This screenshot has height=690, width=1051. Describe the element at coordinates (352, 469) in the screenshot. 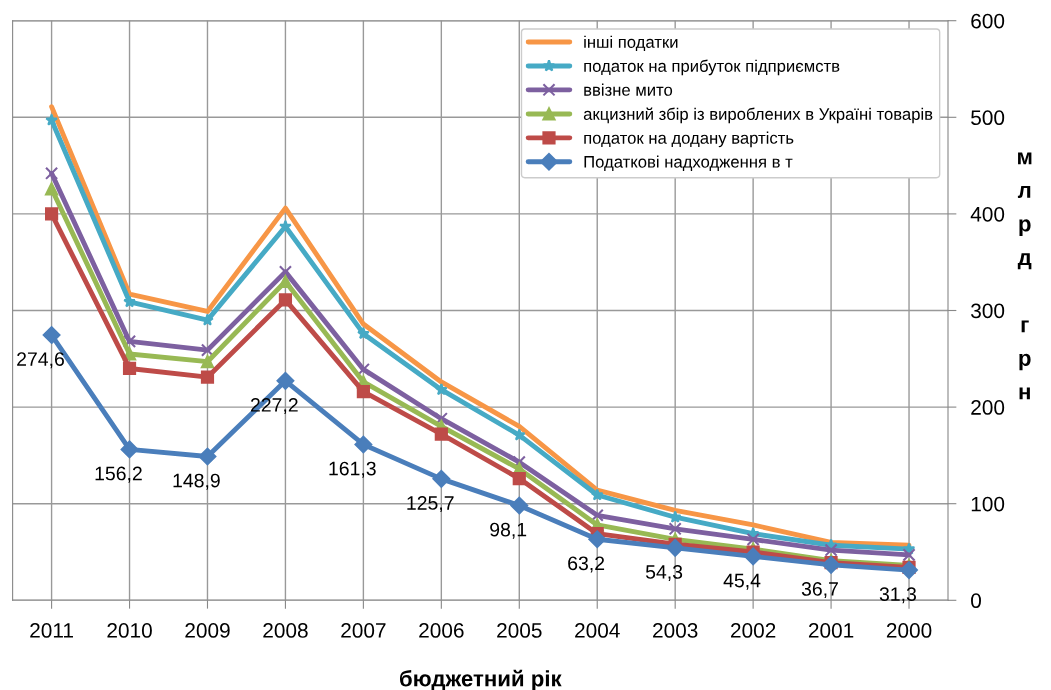

I see `data-label: 161,3` at that location.